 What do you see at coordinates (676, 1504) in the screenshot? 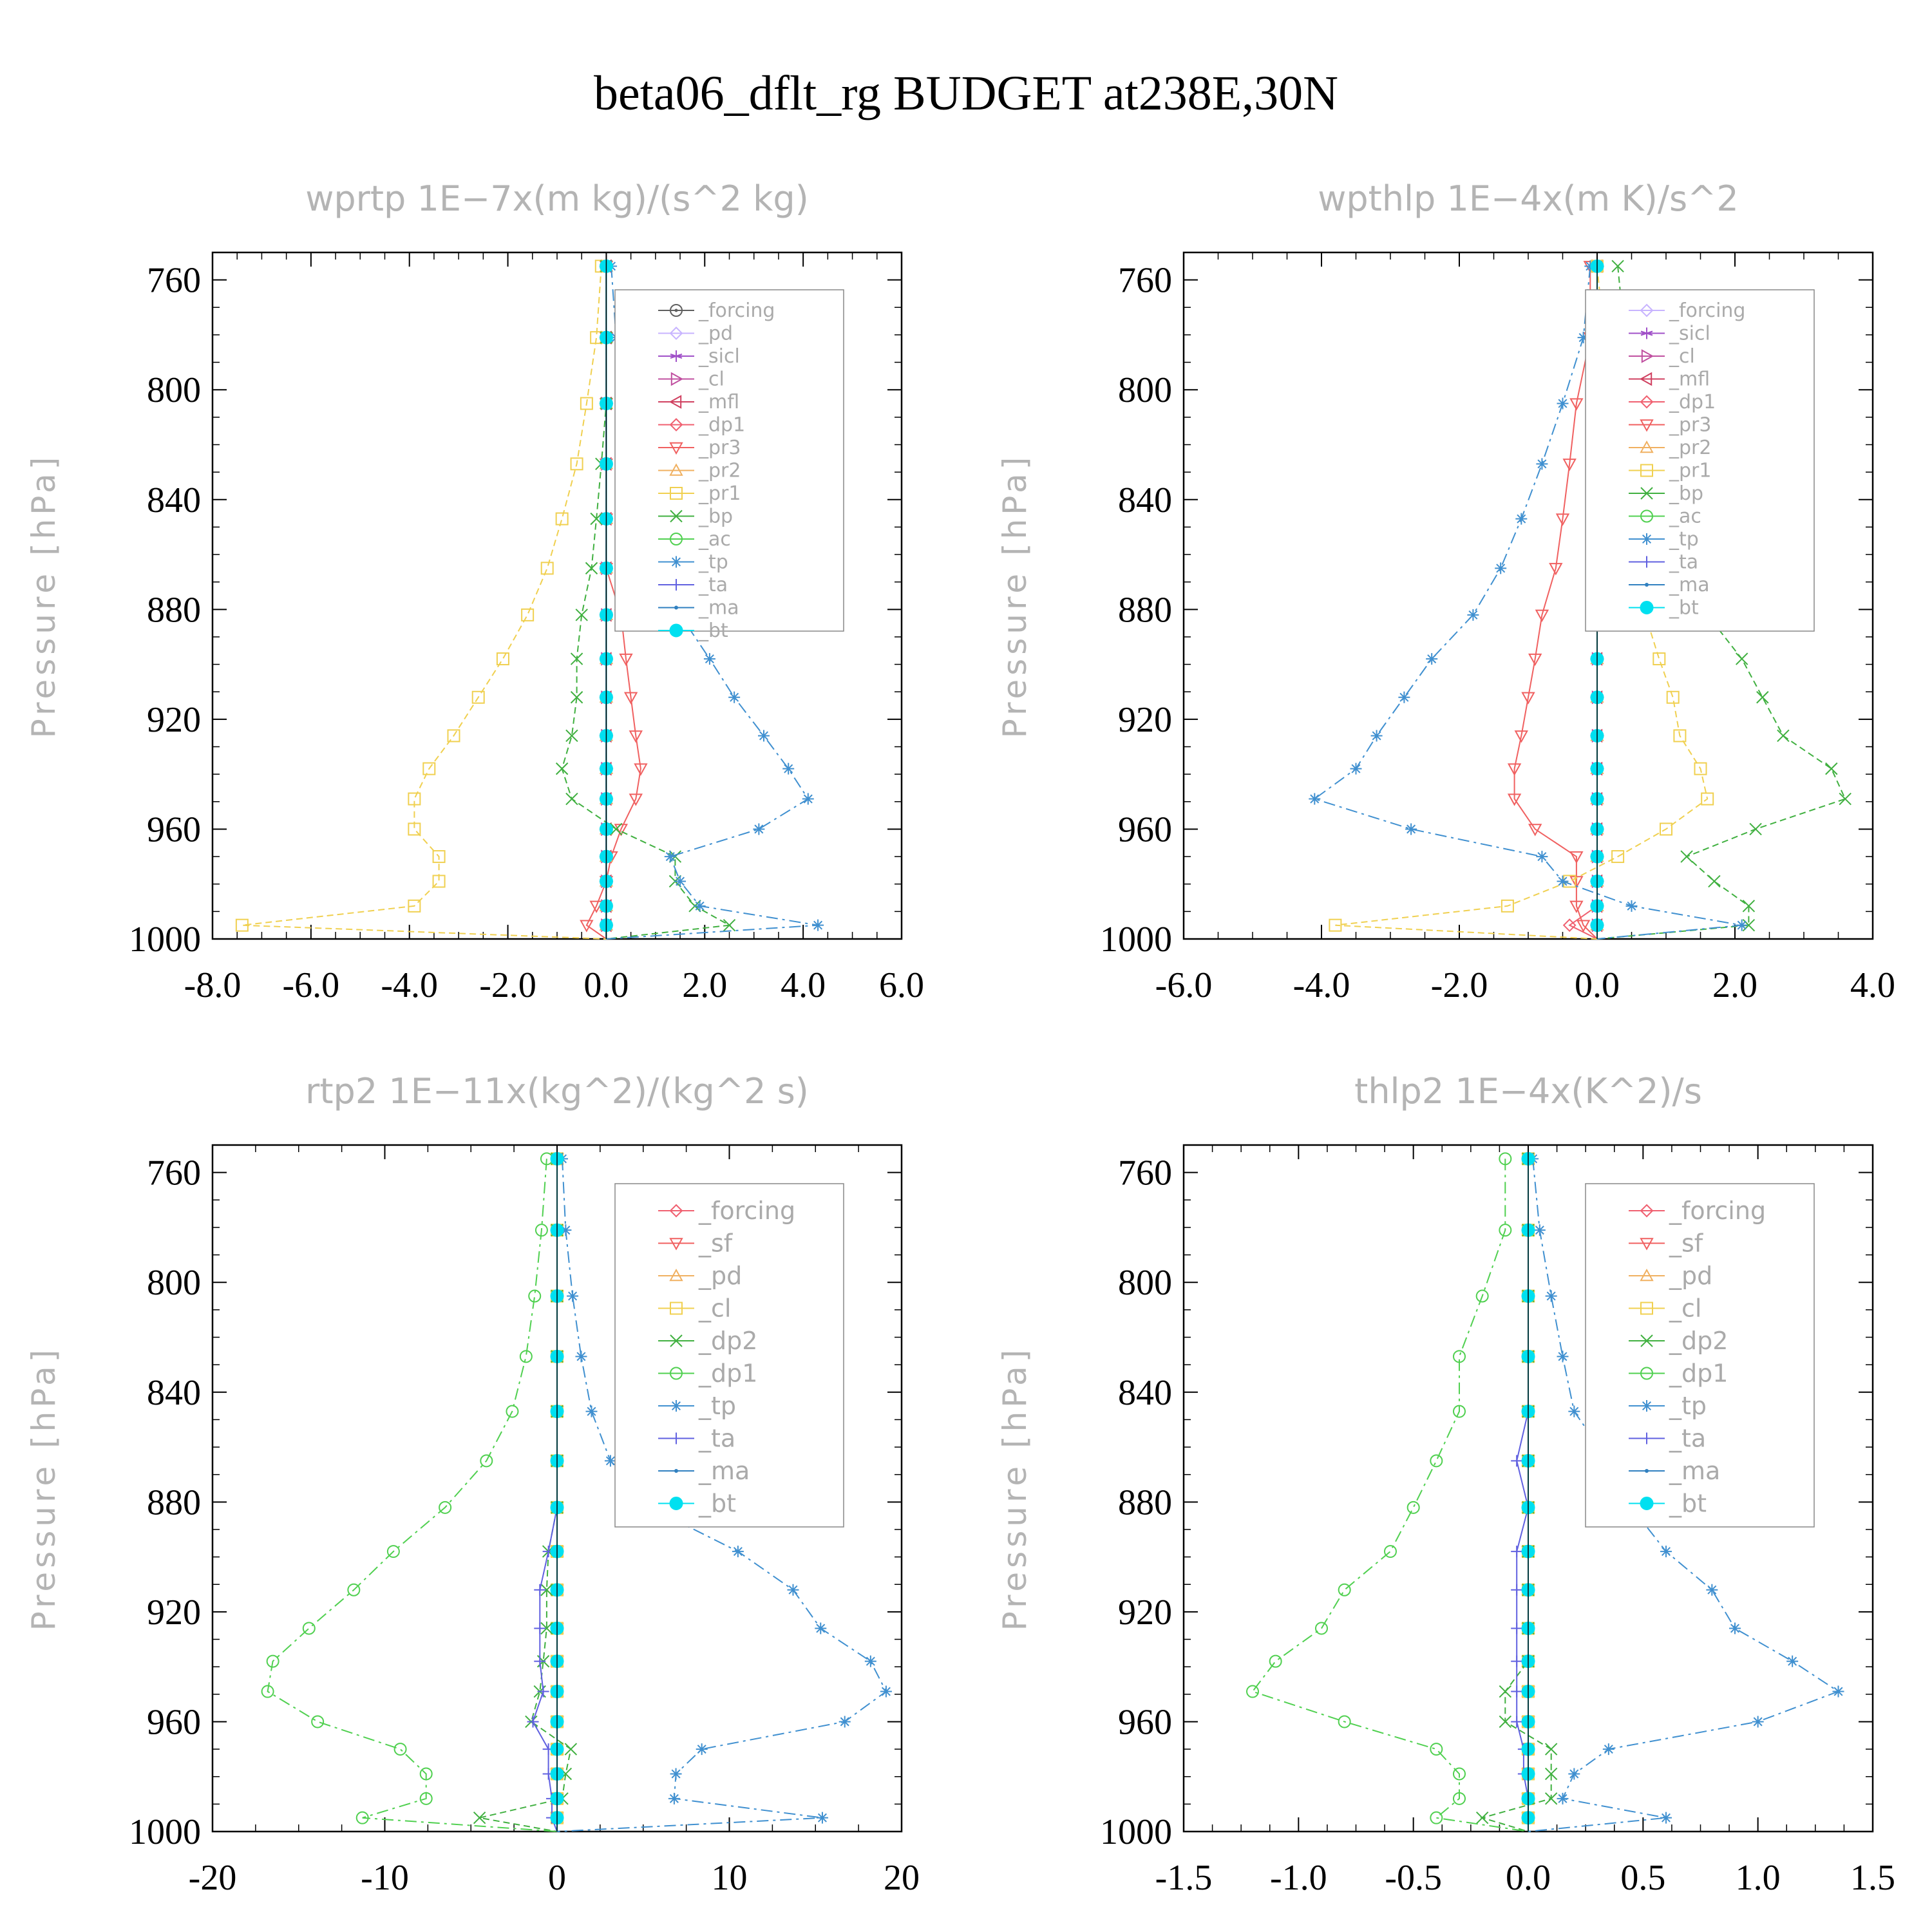
I see `legend-marker-bt` at bounding box center [676, 1504].